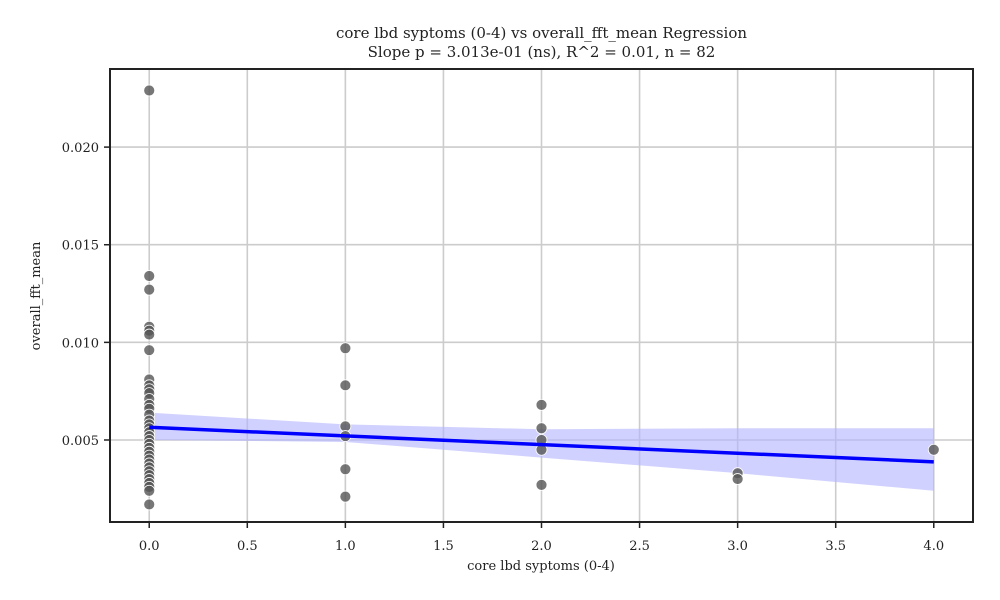  Describe the element at coordinates (80, 343) in the screenshot. I see `y-tick-label: 0.010` at that location.